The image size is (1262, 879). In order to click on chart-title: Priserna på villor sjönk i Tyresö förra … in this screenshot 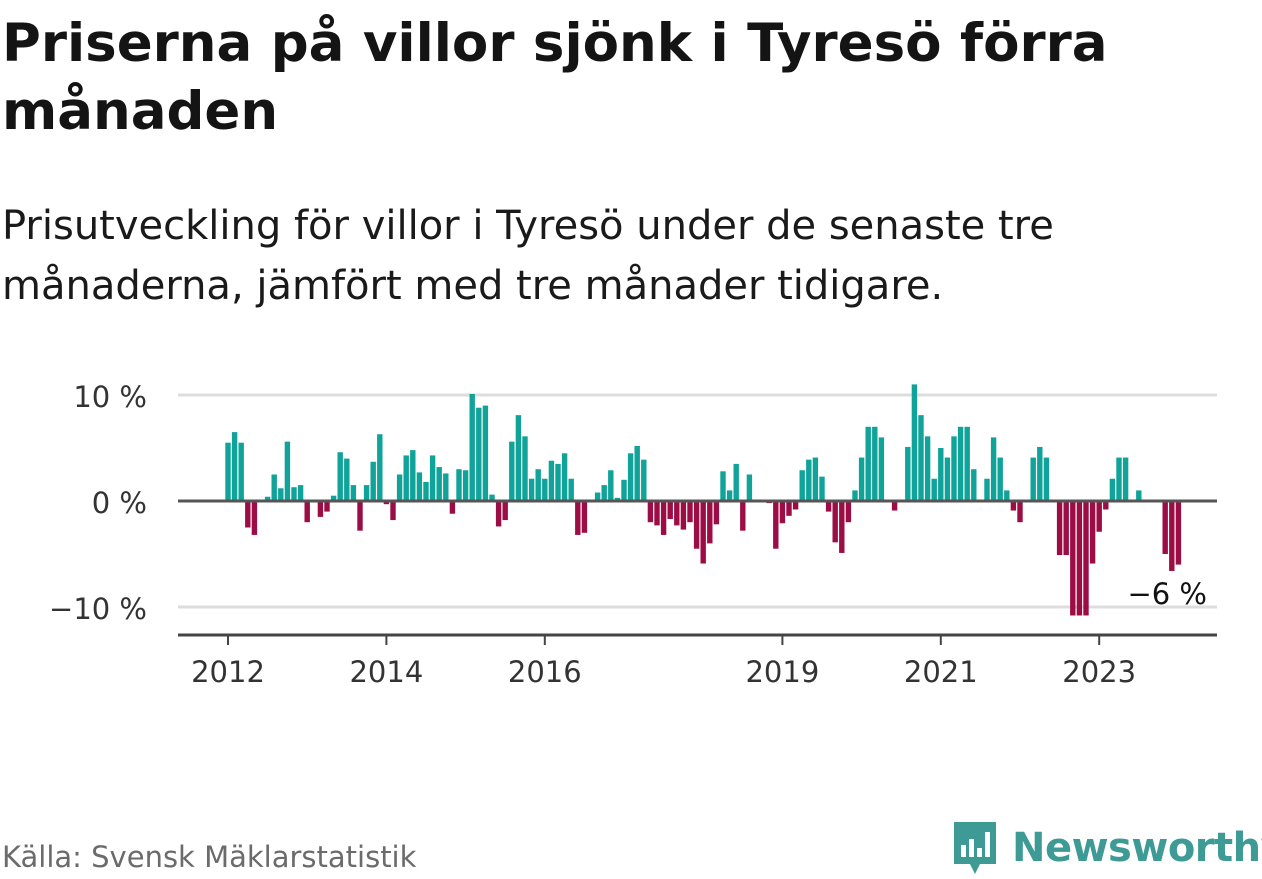, I will do `click(555, 77)`.